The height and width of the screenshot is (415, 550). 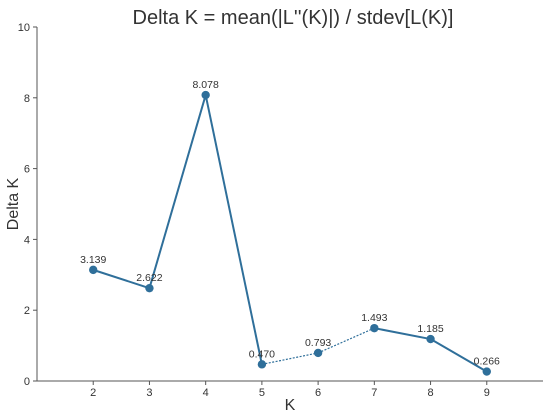 I want to click on data-label: 0.793, so click(x=318, y=343).